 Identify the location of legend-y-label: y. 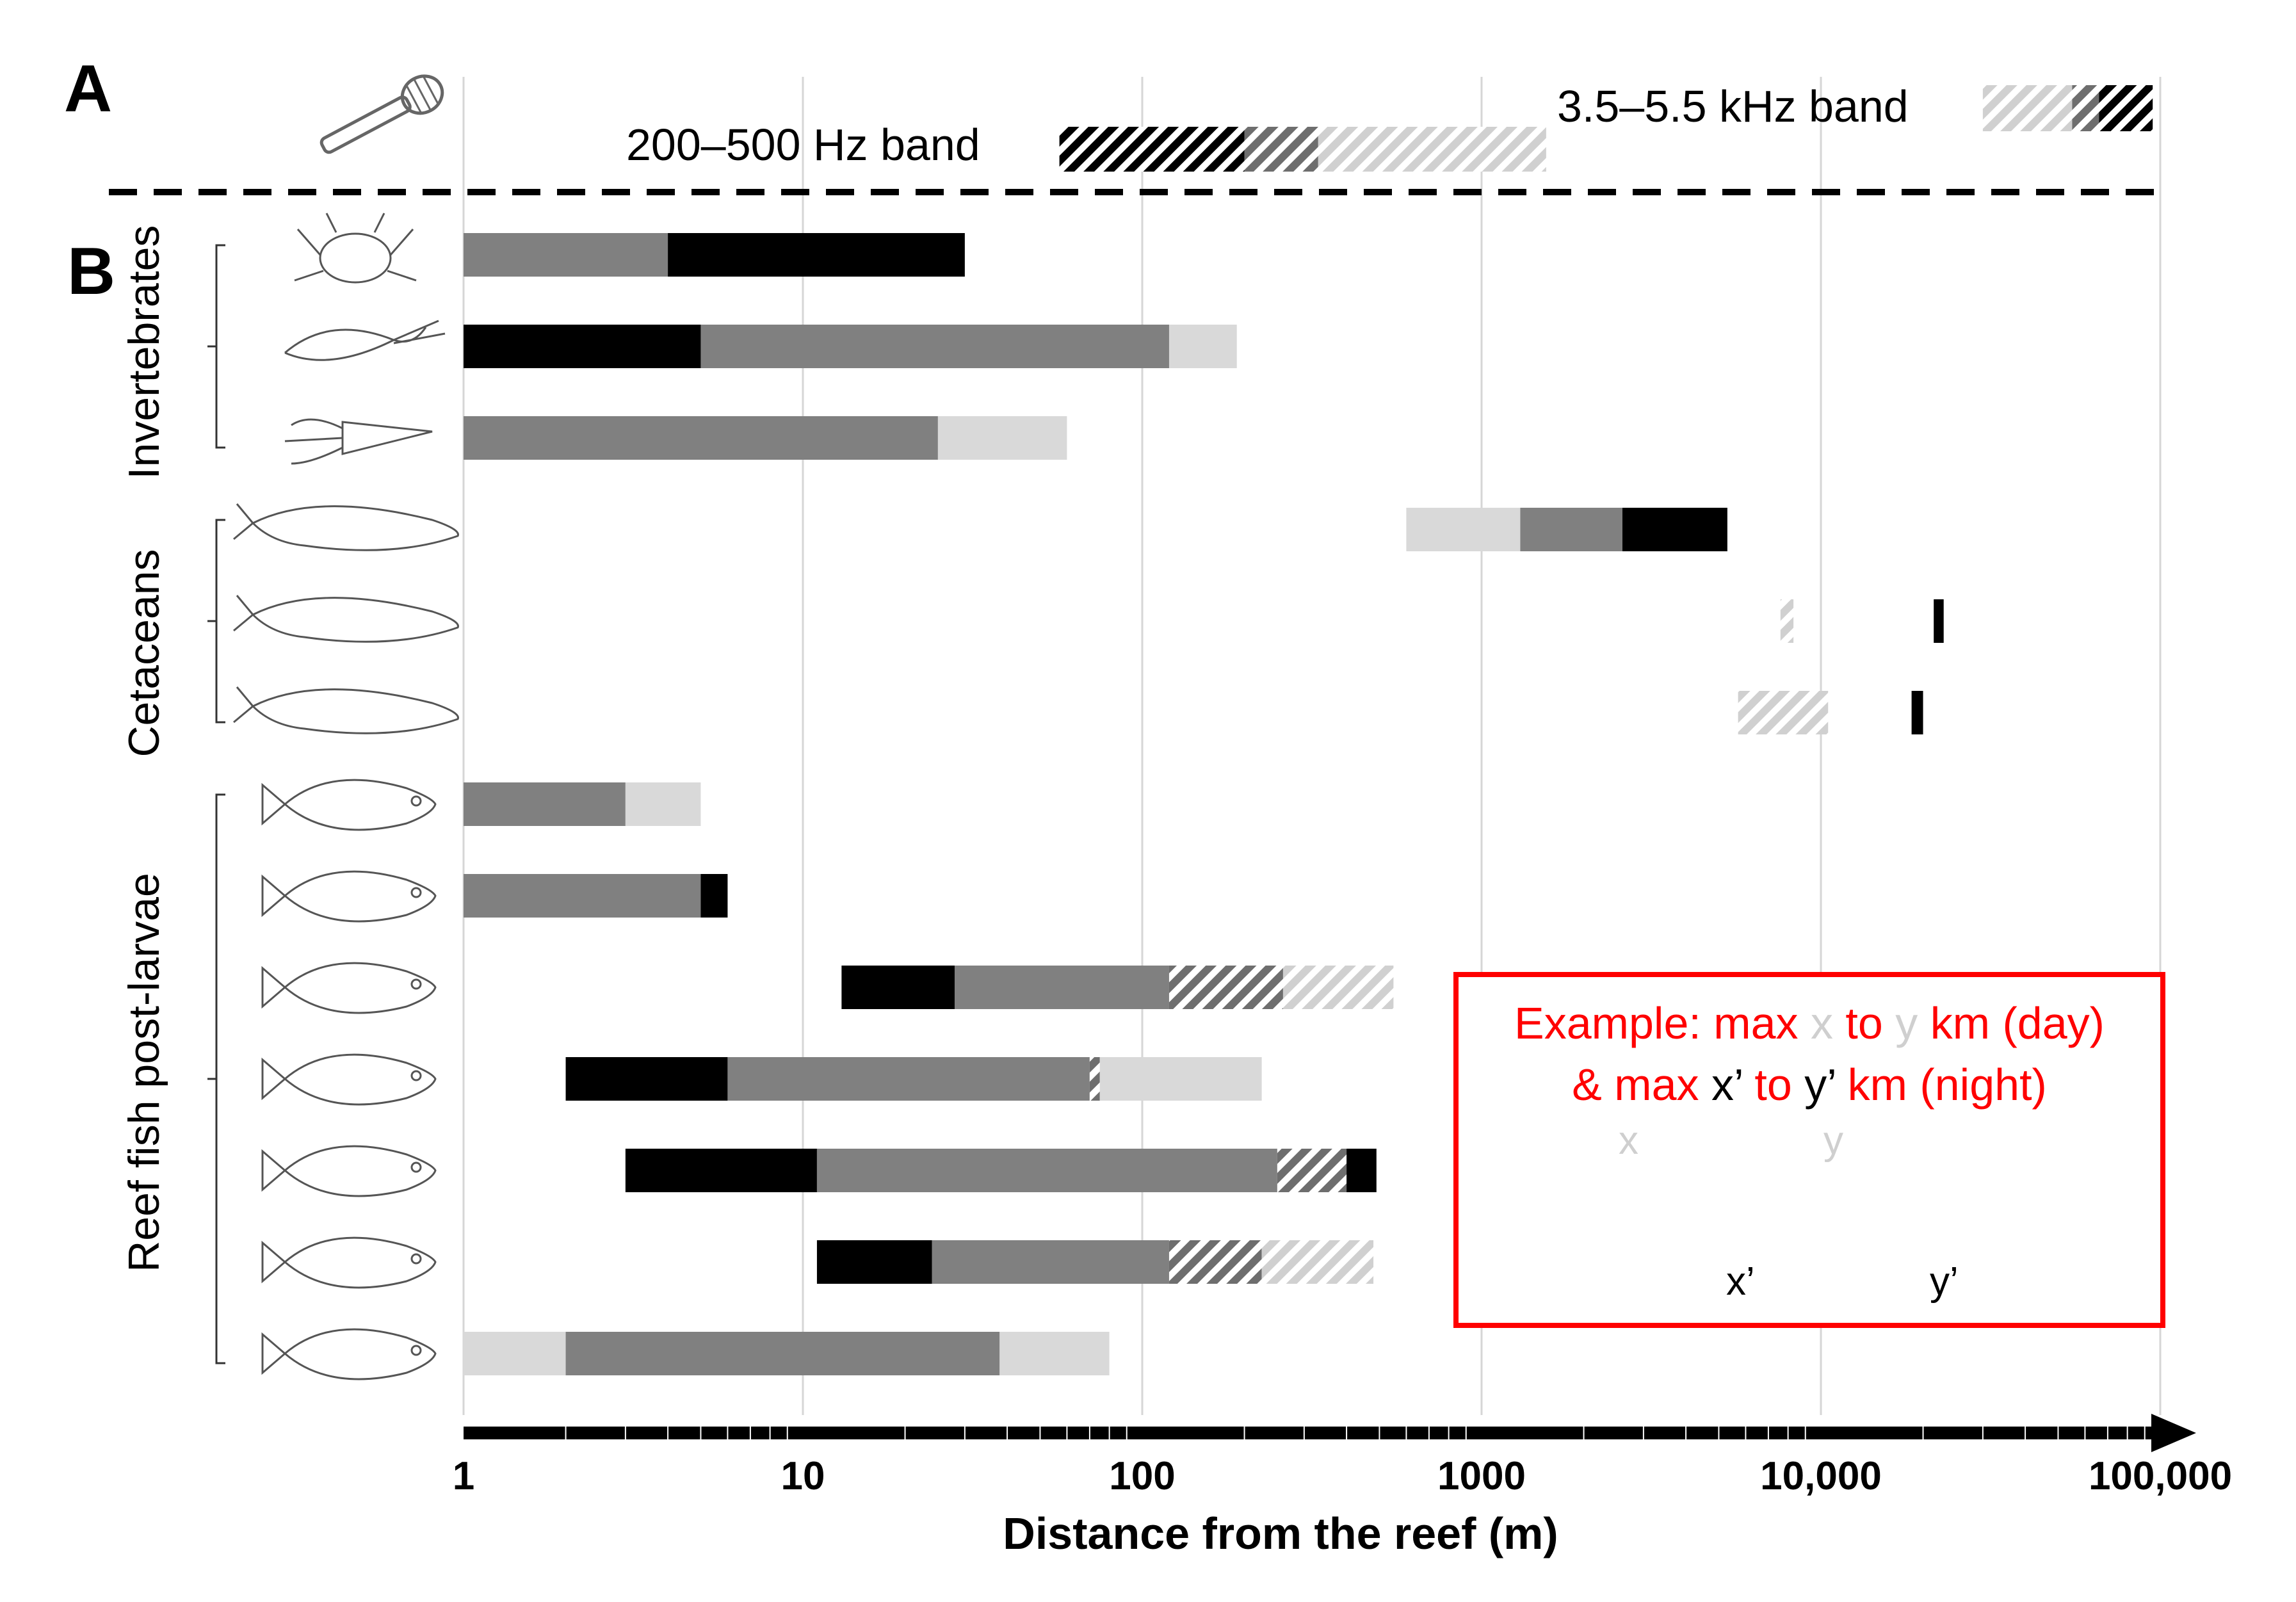
(1833, 1141).